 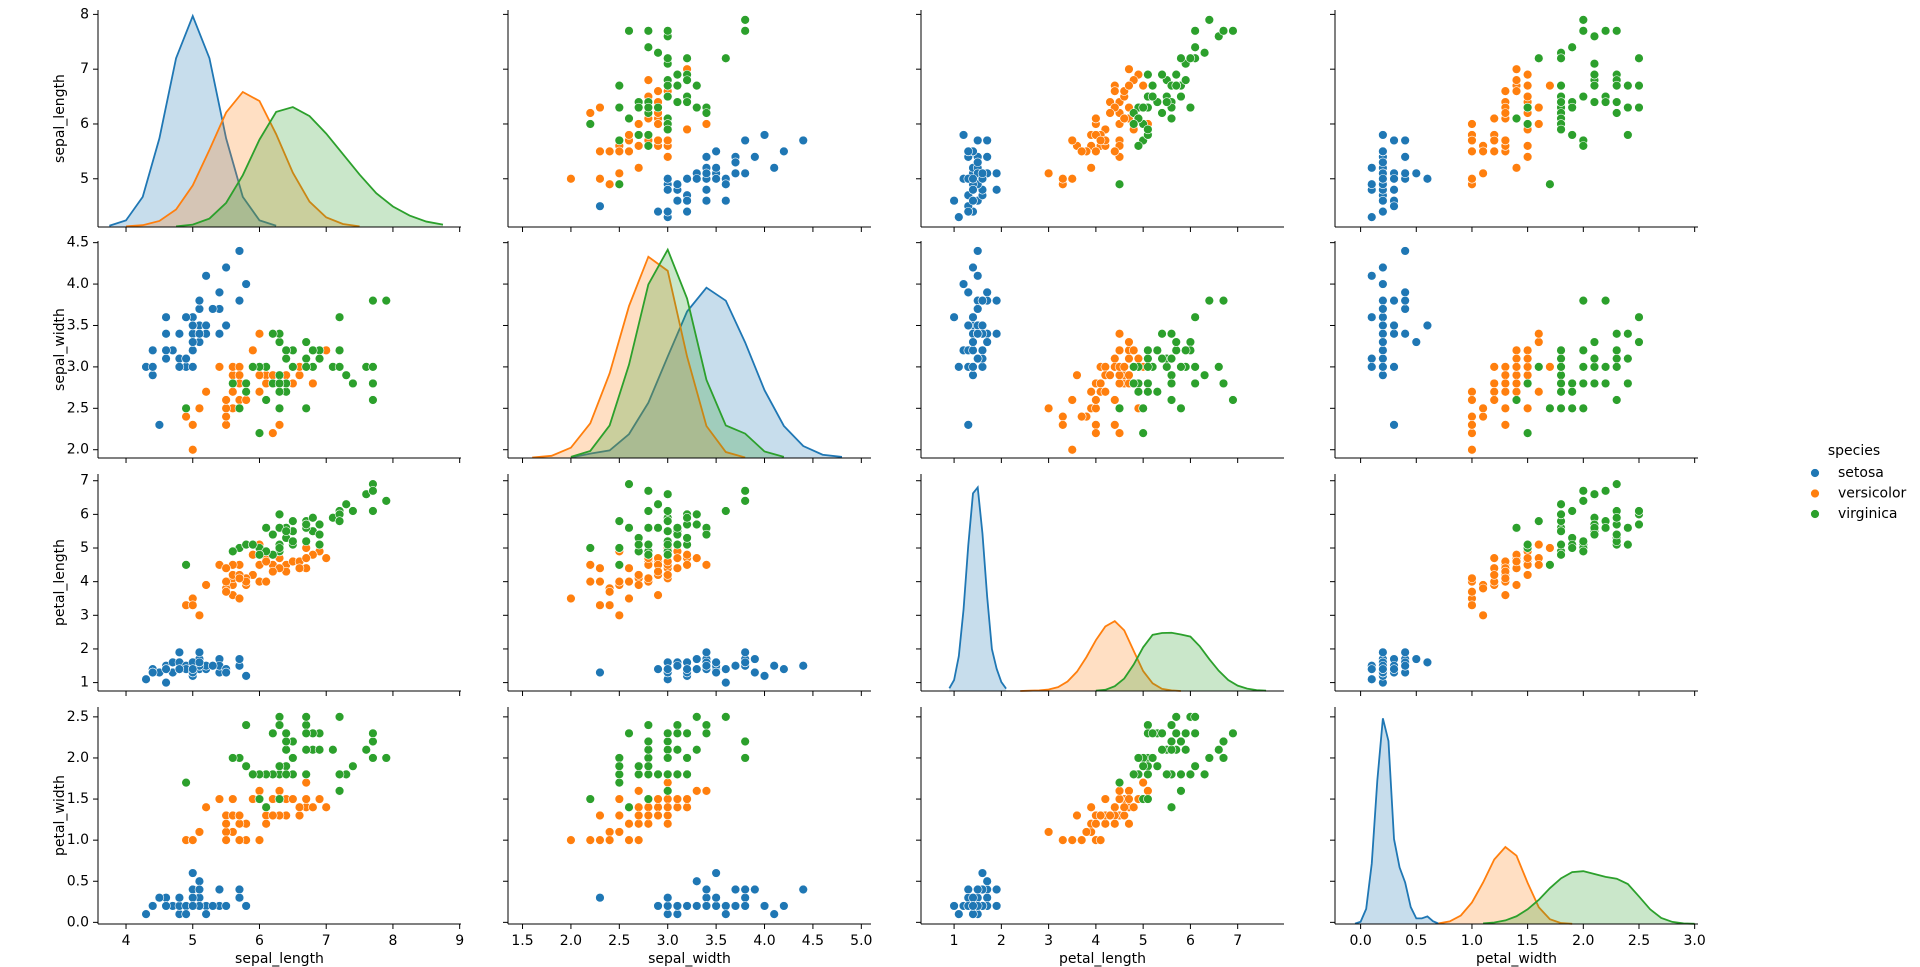 What do you see at coordinates (84, 124) in the screenshot?
I see `y-tick-label: 6` at bounding box center [84, 124].